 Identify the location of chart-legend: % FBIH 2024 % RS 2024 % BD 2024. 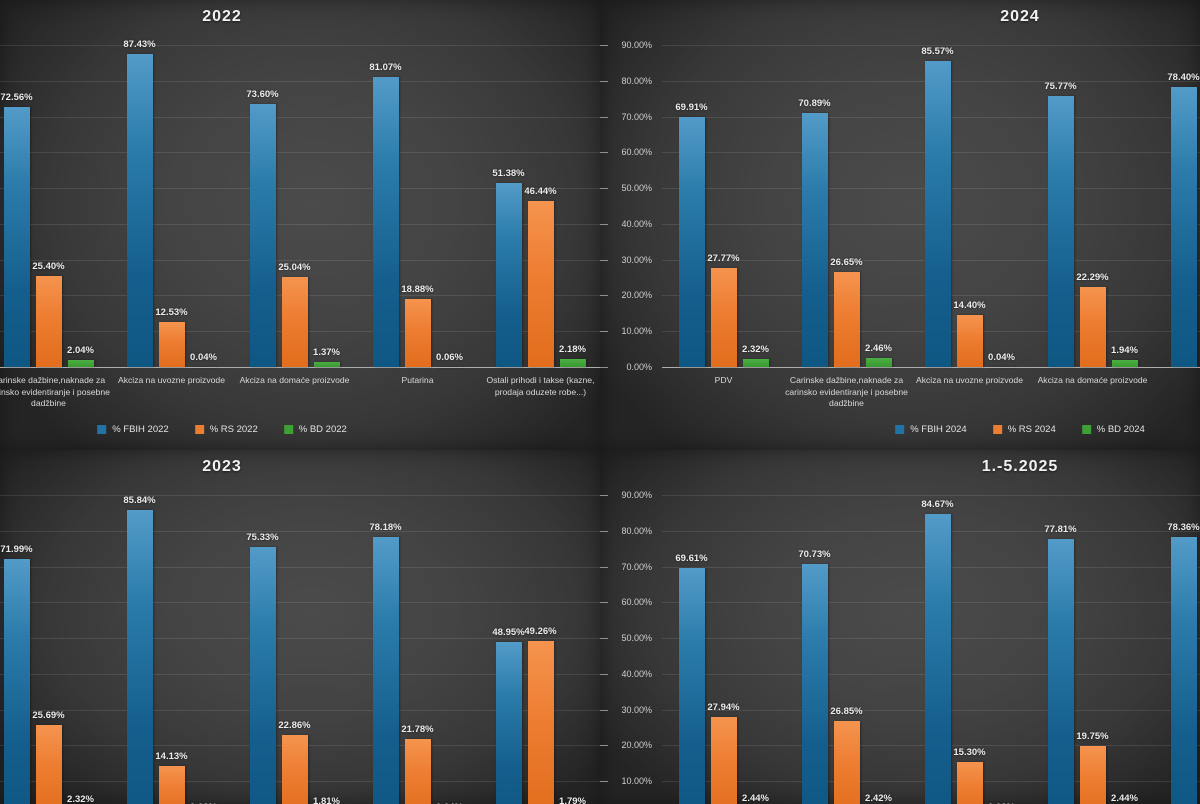
(1020, 429).